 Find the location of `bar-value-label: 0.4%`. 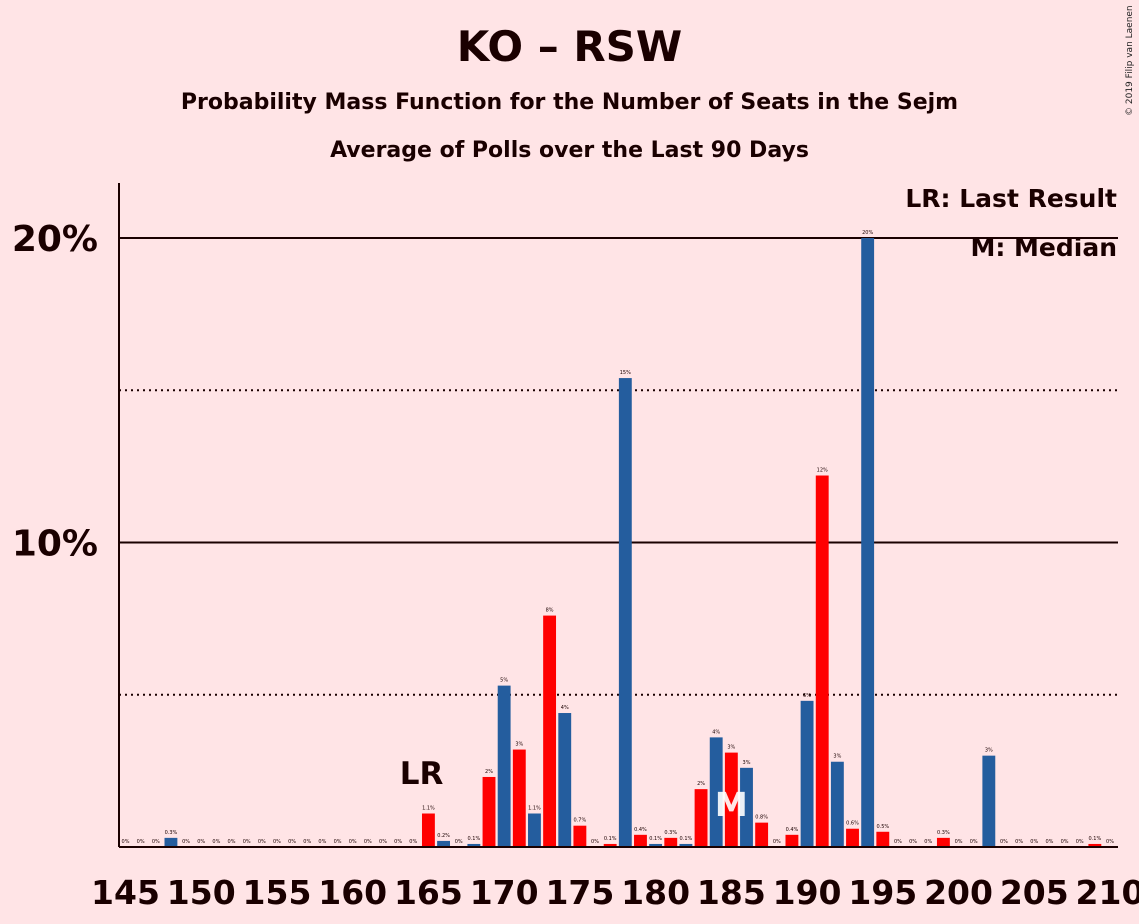

bar-value-label: 0.4% is located at coordinates (792, 830).